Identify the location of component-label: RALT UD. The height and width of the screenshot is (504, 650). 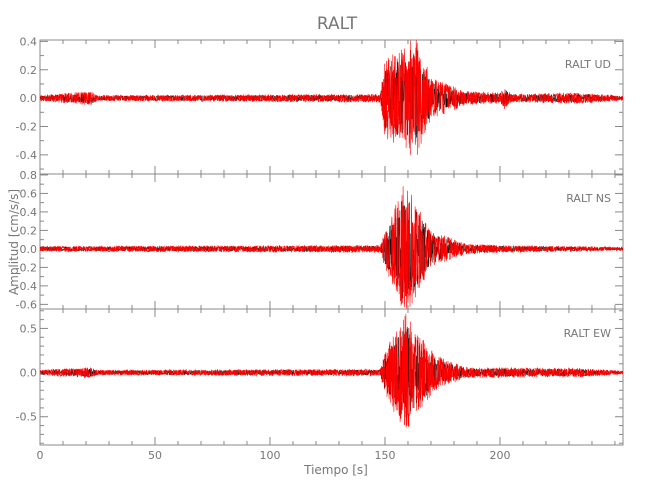
(588, 64).